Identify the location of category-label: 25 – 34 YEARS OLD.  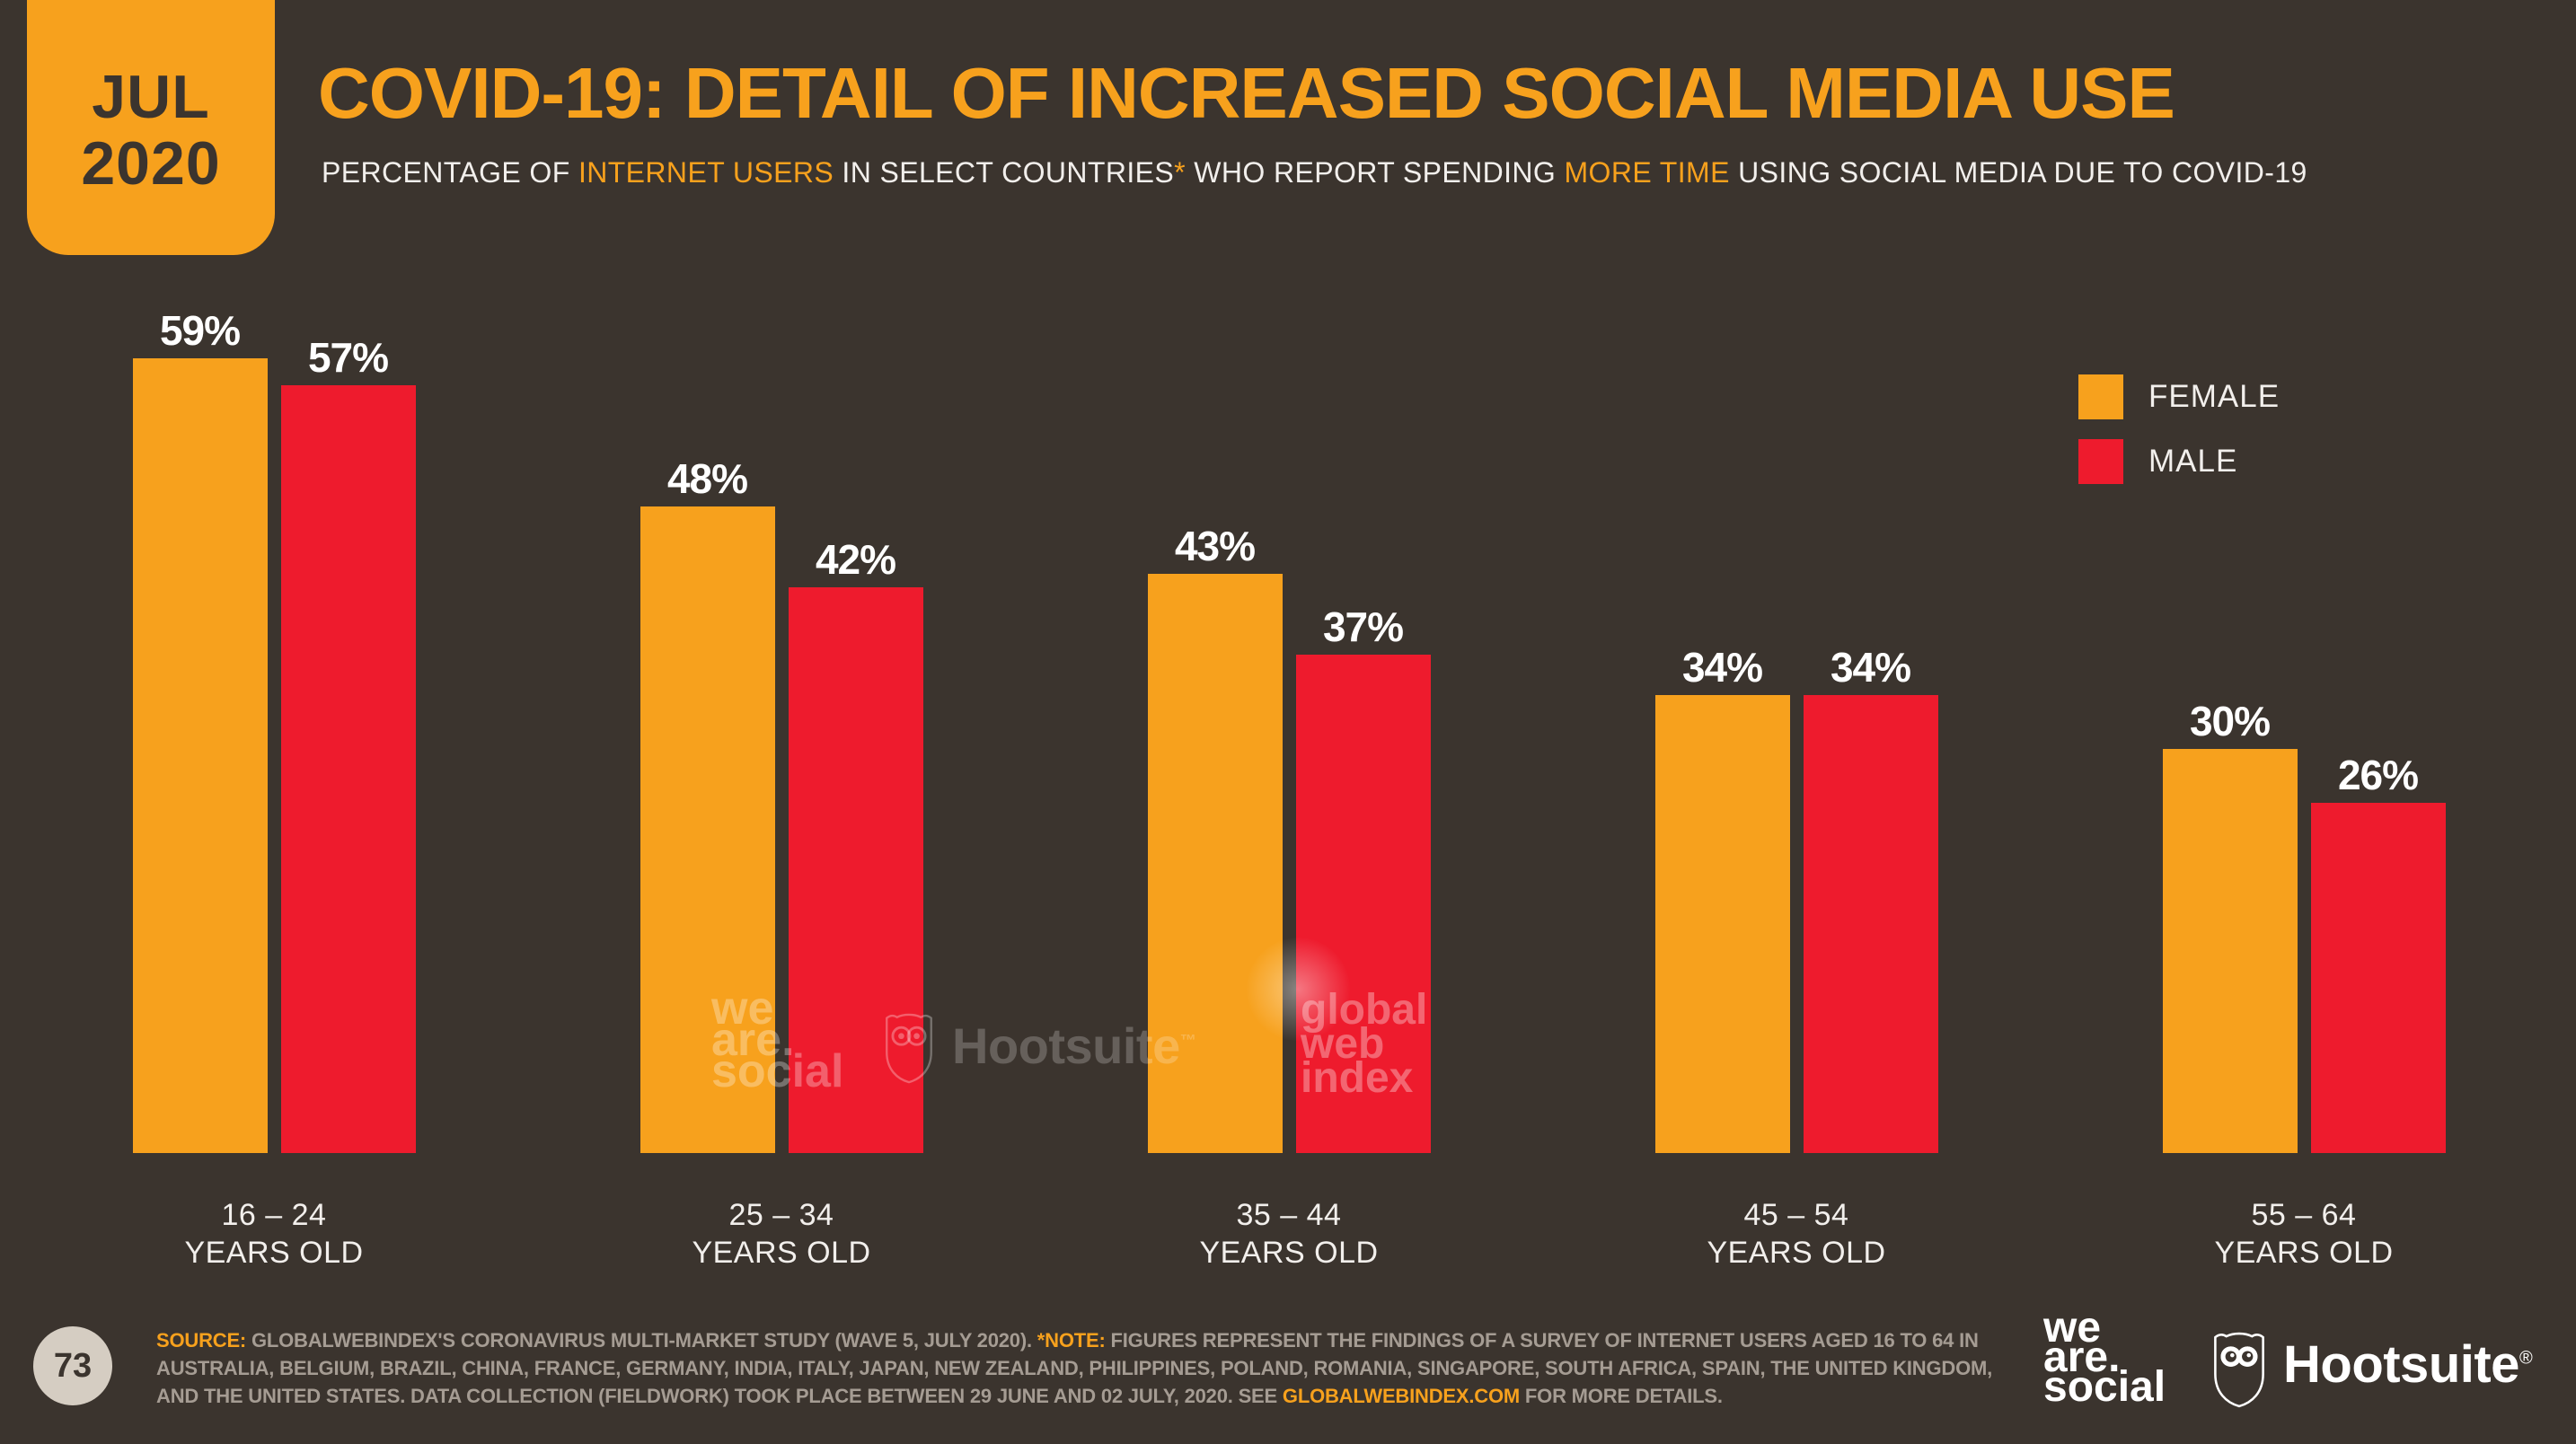
(781, 1234).